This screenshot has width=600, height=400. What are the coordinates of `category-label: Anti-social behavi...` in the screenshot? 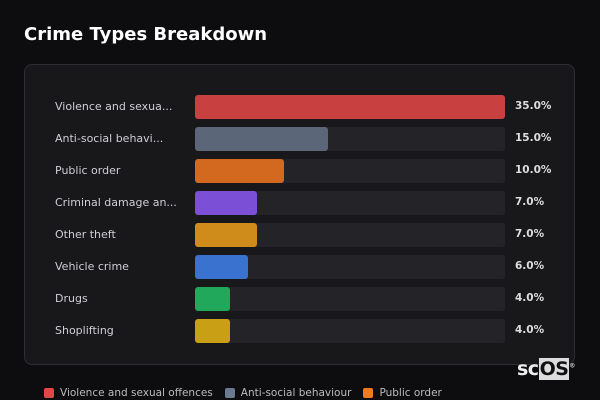 It's located at (109, 138).